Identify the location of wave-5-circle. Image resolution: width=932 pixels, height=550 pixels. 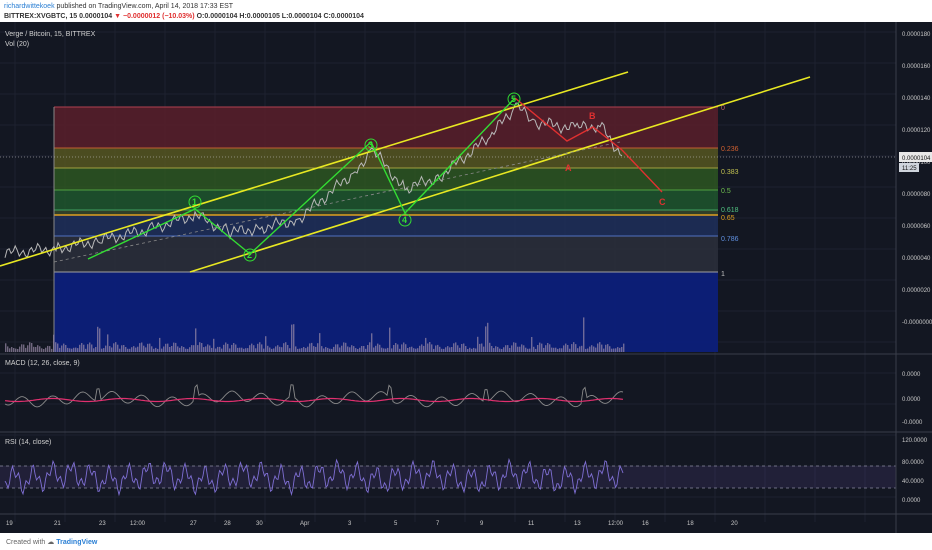
(514, 99).